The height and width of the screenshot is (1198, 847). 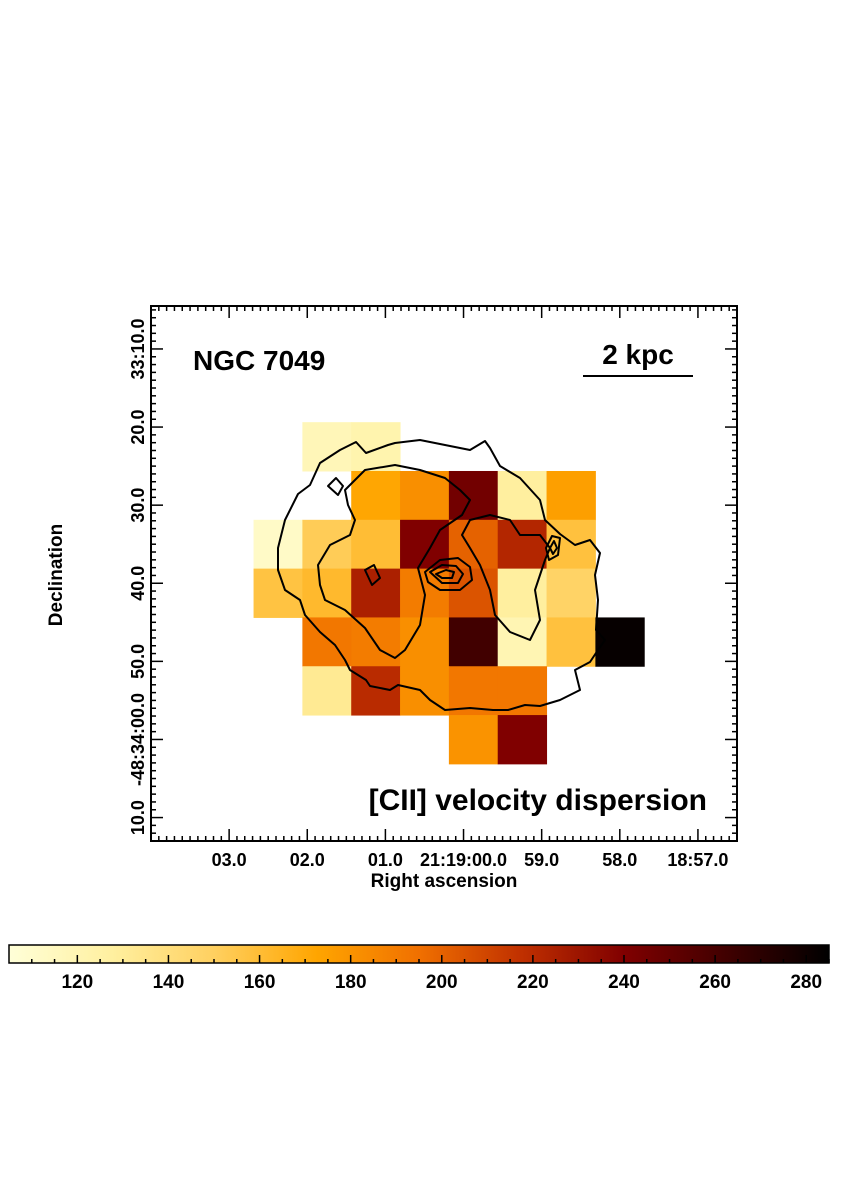 What do you see at coordinates (138, 661) in the screenshot?
I see `y-tick-label: 50.0` at bounding box center [138, 661].